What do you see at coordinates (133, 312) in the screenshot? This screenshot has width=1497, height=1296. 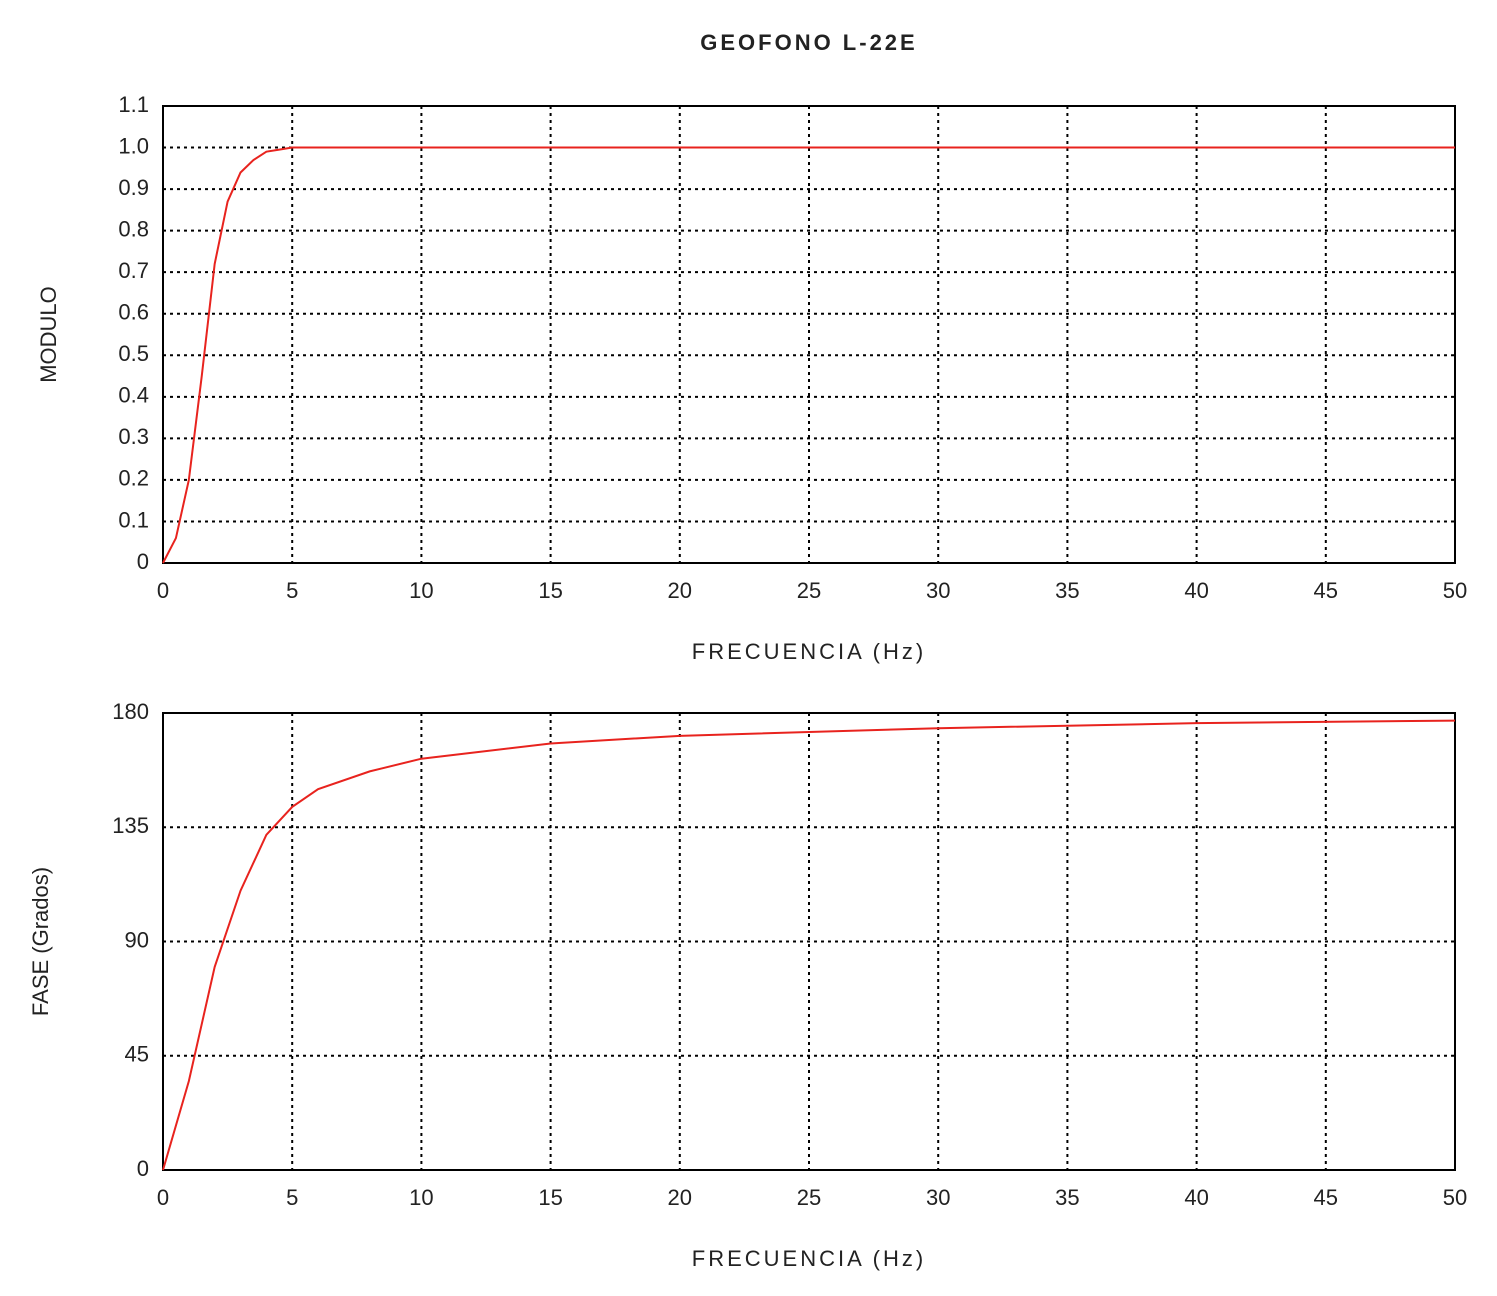 I see `y-tick-label: 0.6` at bounding box center [133, 312].